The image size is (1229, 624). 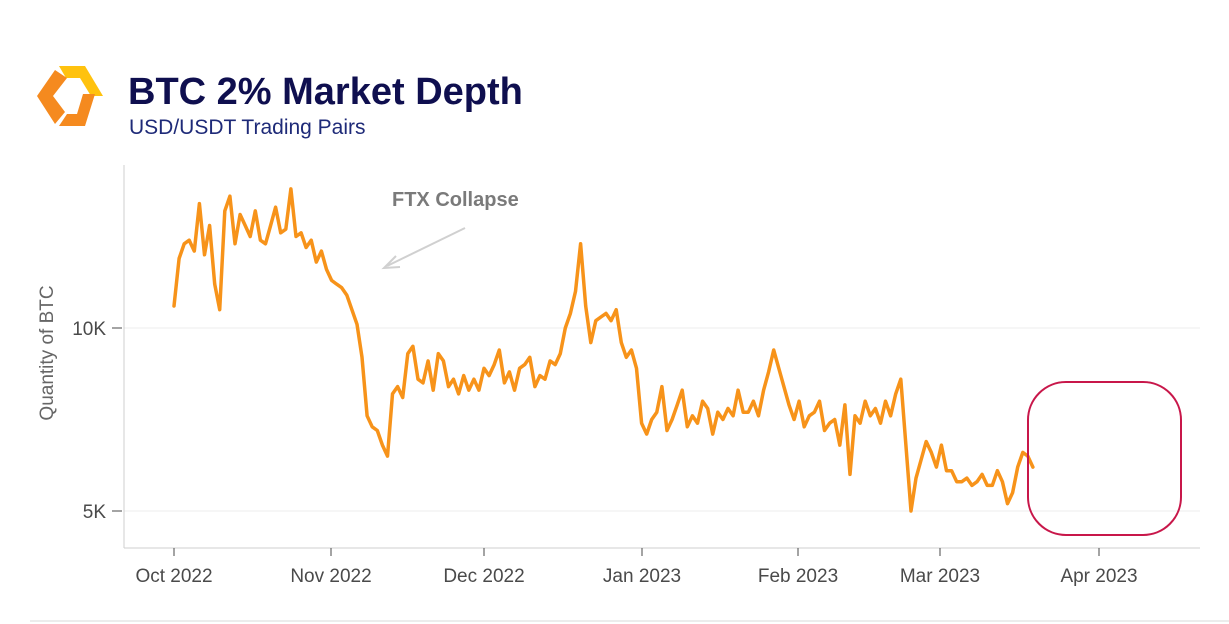 I want to click on x-tick-label-feb-2023: Feb 2023, so click(x=798, y=576).